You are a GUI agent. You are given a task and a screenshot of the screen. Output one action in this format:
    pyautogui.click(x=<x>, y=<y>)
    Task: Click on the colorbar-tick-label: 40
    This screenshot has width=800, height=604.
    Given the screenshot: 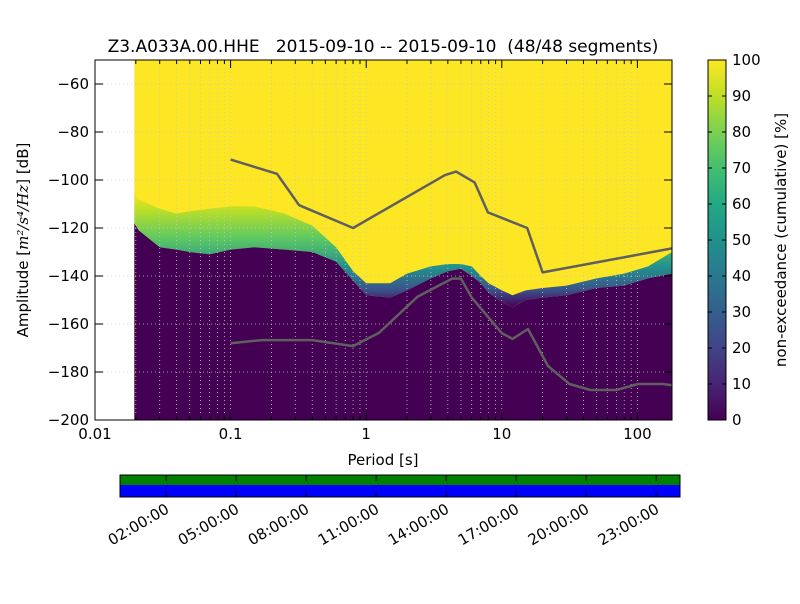 What is the action you would take?
    pyautogui.click(x=741, y=276)
    